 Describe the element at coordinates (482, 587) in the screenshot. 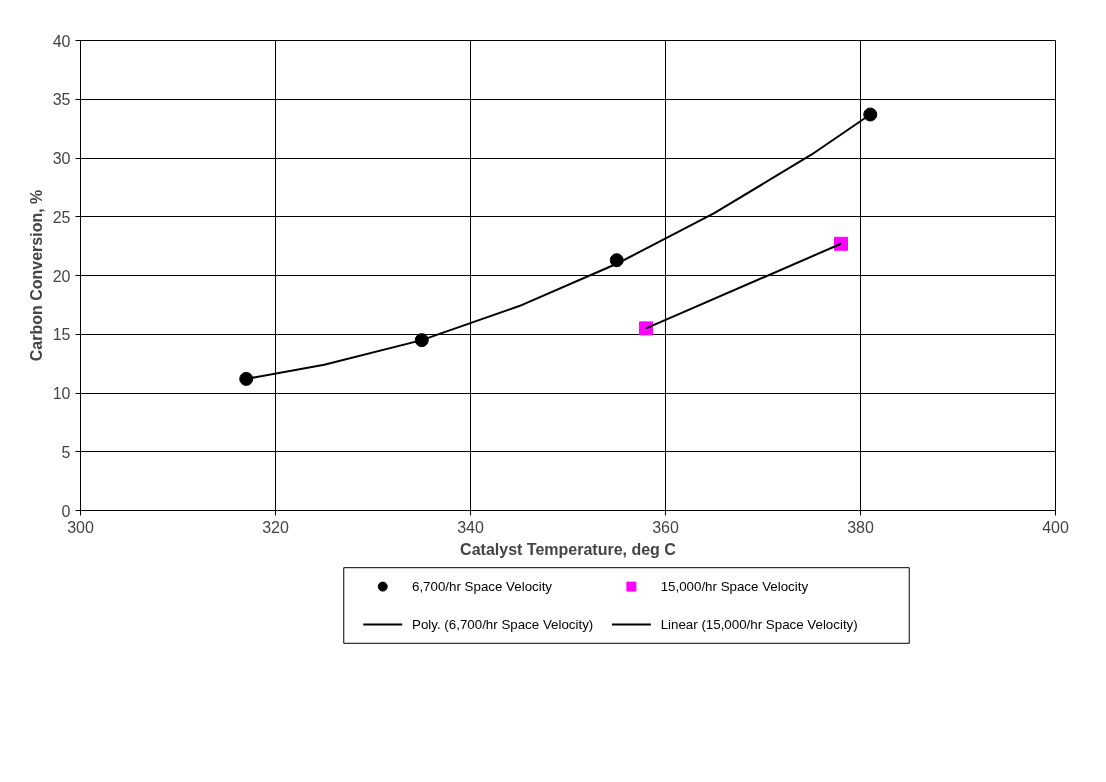

I see `legend-label: 6,700/hr Space Velocity` at that location.